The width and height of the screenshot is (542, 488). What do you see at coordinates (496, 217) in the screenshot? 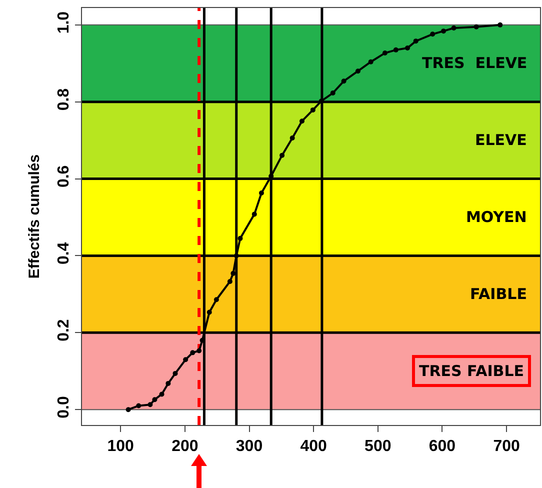
I see `band-label: MOYEN` at bounding box center [496, 217].